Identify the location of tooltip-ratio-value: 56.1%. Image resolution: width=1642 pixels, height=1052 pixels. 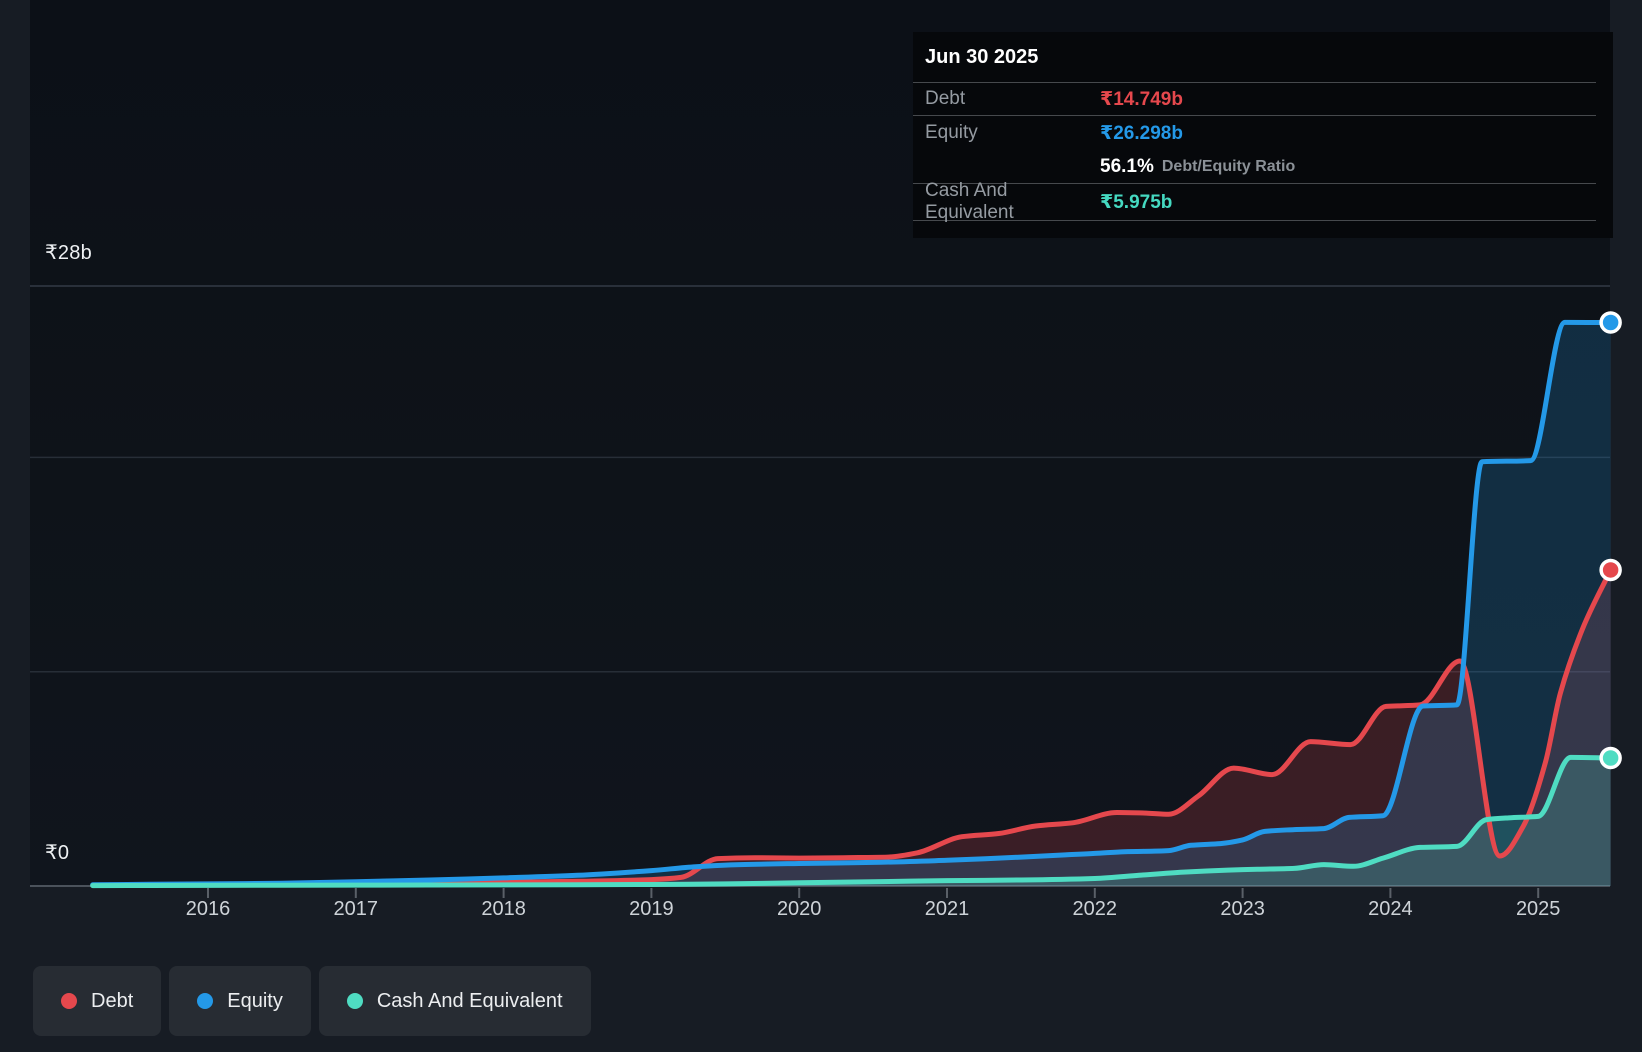
(1127, 166).